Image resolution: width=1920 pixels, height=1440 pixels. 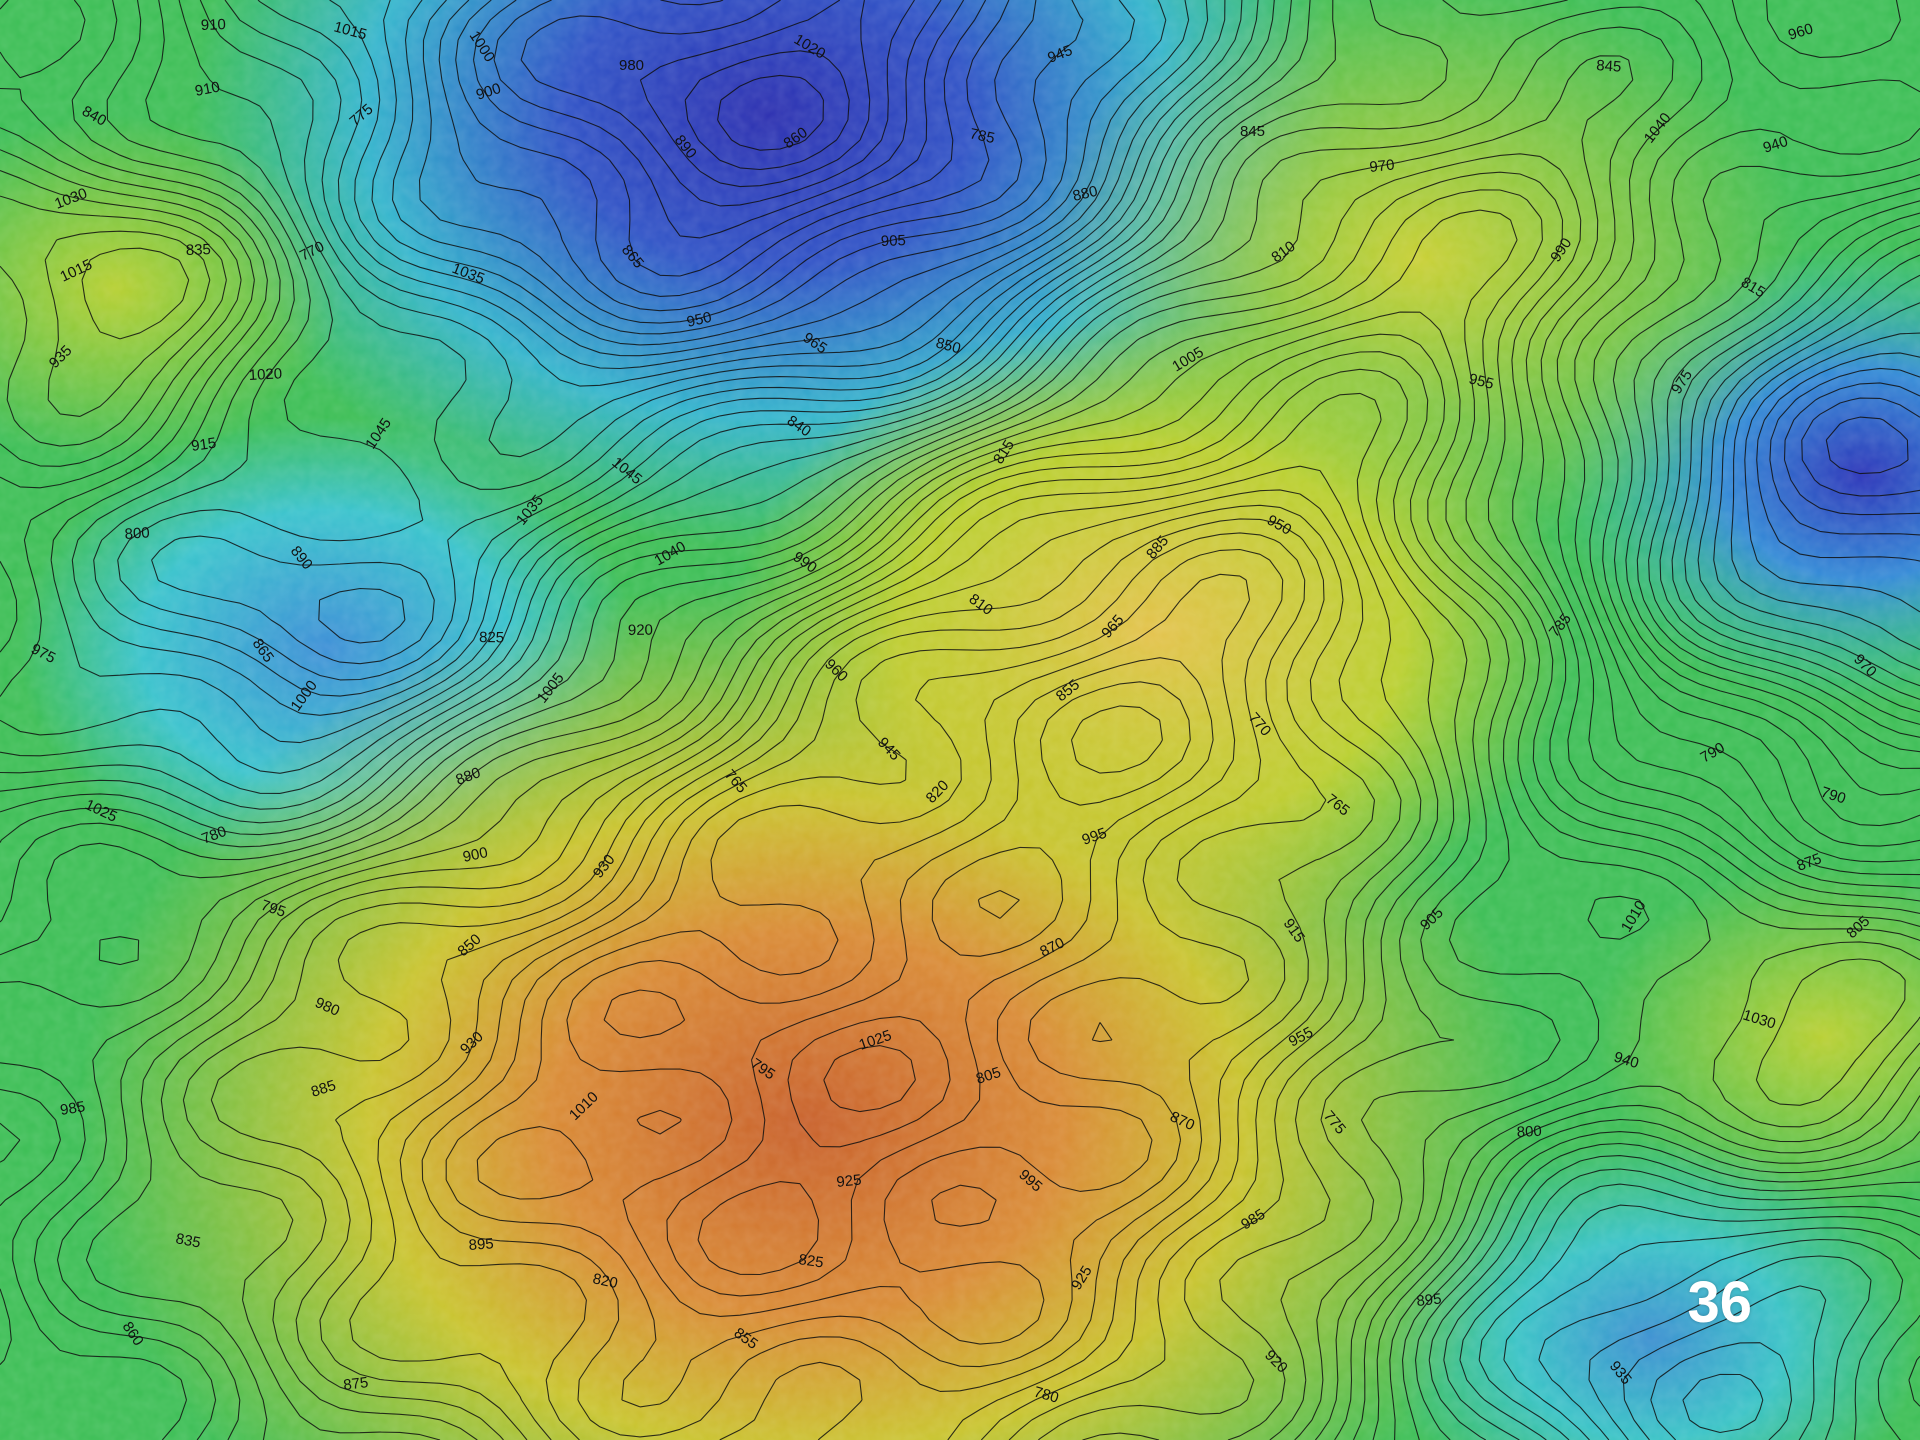 I want to click on contour-elevation-label: 920, so click(x=640, y=630).